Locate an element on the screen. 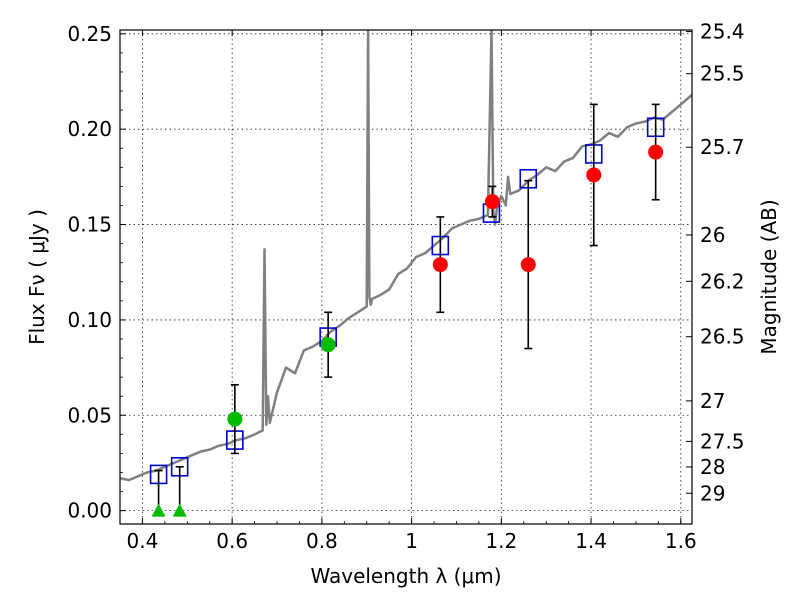  x-axis-label: Wavelength λ (μm) is located at coordinates (405, 576).